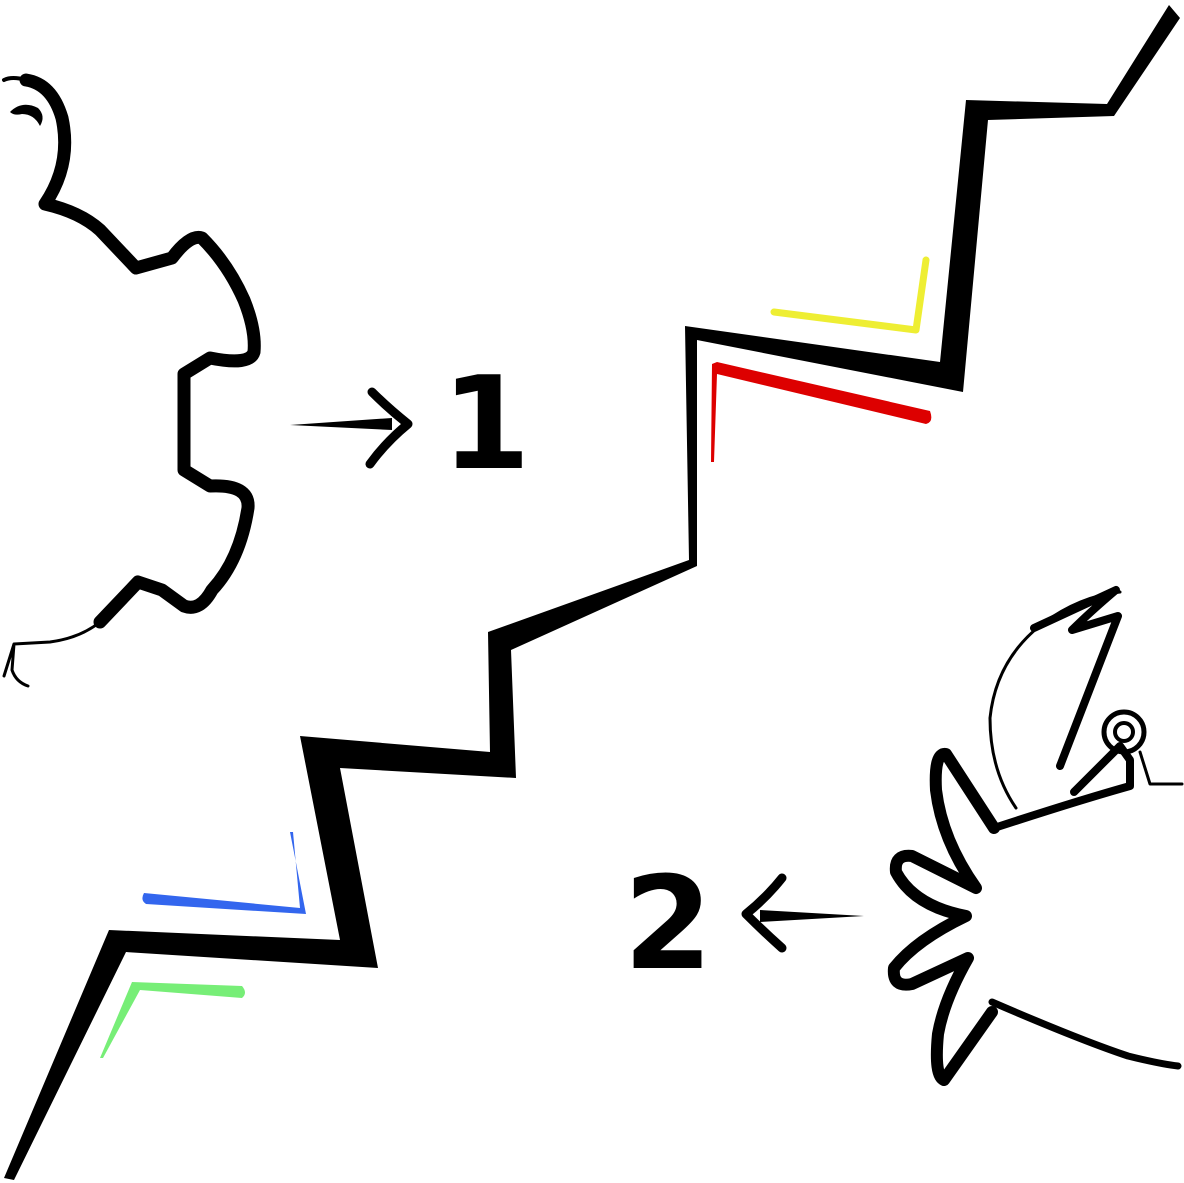 Image resolution: width=1184 pixels, height=1183 pixels. Describe the element at coordinates (52, 654) in the screenshot. I see `left-piece-tail` at that location.